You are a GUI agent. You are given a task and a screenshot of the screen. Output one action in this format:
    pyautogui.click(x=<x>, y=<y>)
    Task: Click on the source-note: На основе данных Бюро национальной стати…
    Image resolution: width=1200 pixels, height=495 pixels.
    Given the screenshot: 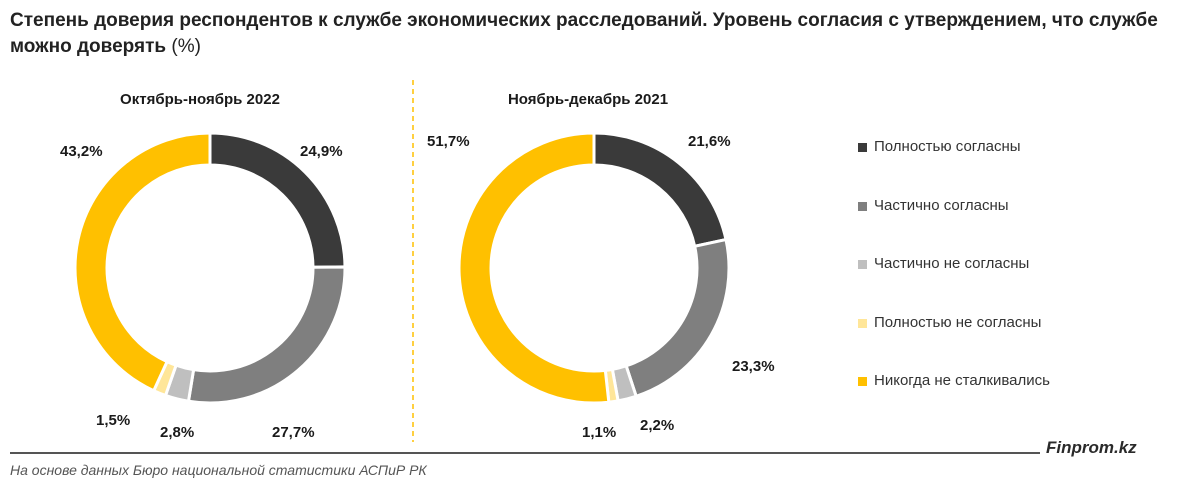 What is the action you would take?
    pyautogui.click(x=218, y=470)
    